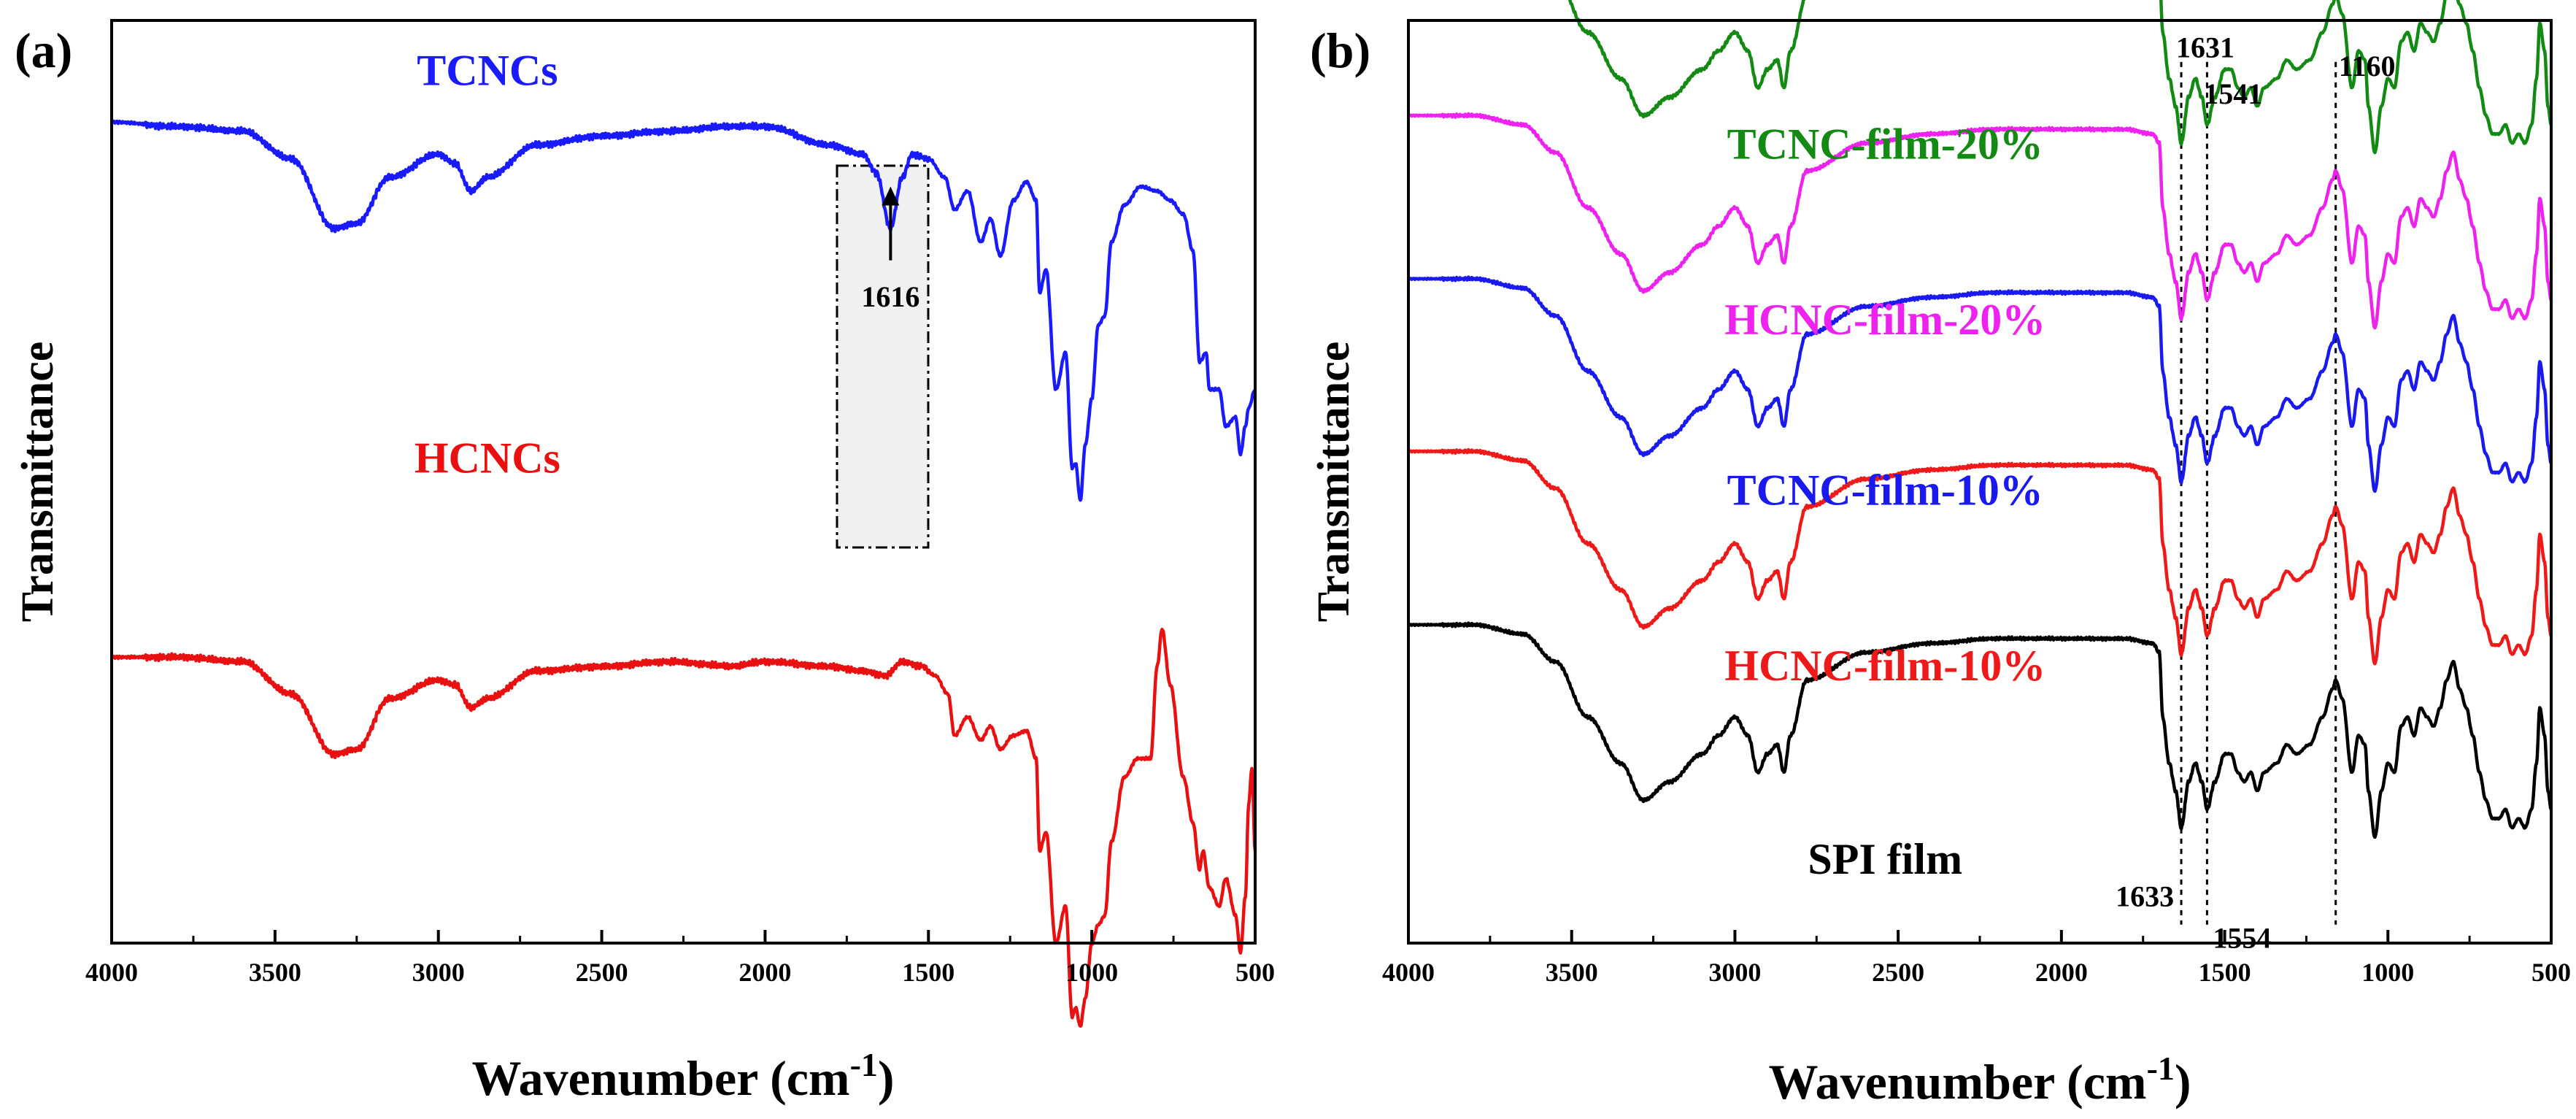 The height and width of the screenshot is (1119, 2576). I want to click on panel-a-xlabel-sup: -1, so click(864, 1064).